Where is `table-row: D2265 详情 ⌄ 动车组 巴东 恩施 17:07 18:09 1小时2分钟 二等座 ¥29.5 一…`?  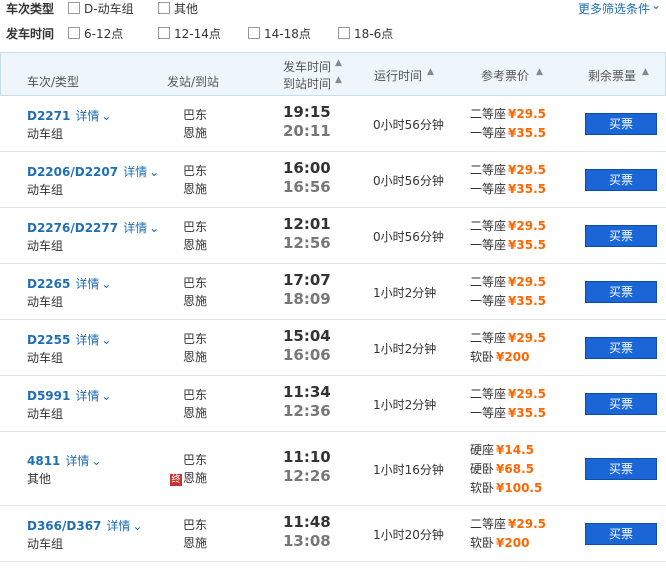 table-row: D2265 详情 ⌄ 动车组 巴东 恩施 17:07 18:09 1小时2分钟 二等座 ¥29.5 一… is located at coordinates (333, 292).